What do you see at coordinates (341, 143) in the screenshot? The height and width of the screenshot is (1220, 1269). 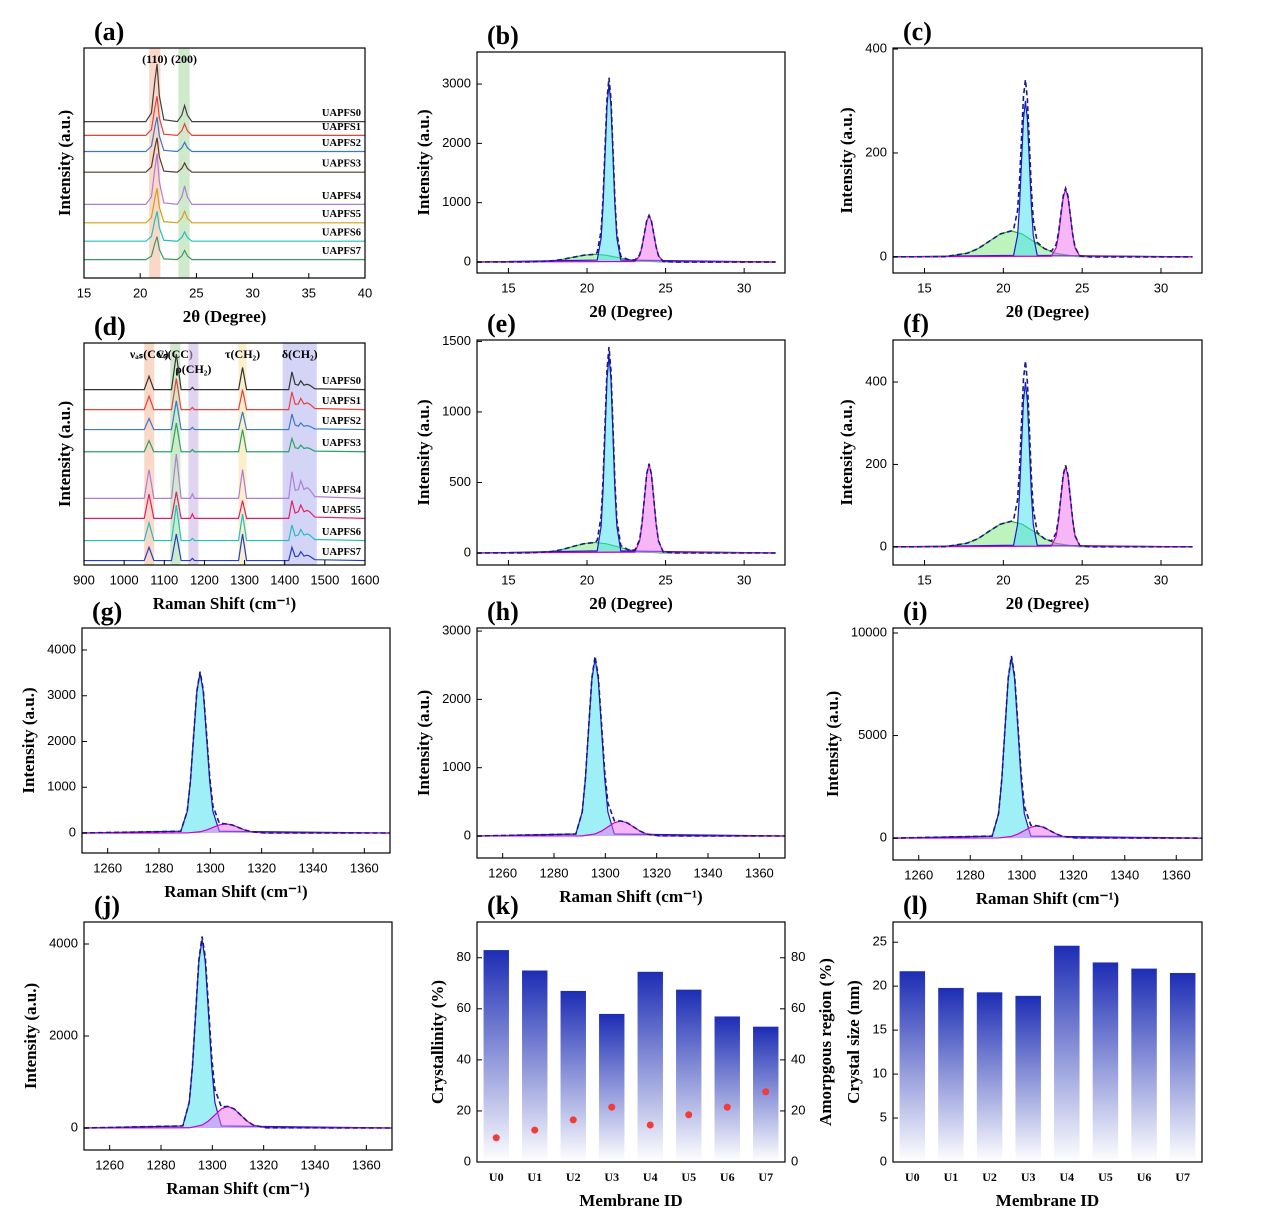 I see `trace-label: UAPFS2` at bounding box center [341, 143].